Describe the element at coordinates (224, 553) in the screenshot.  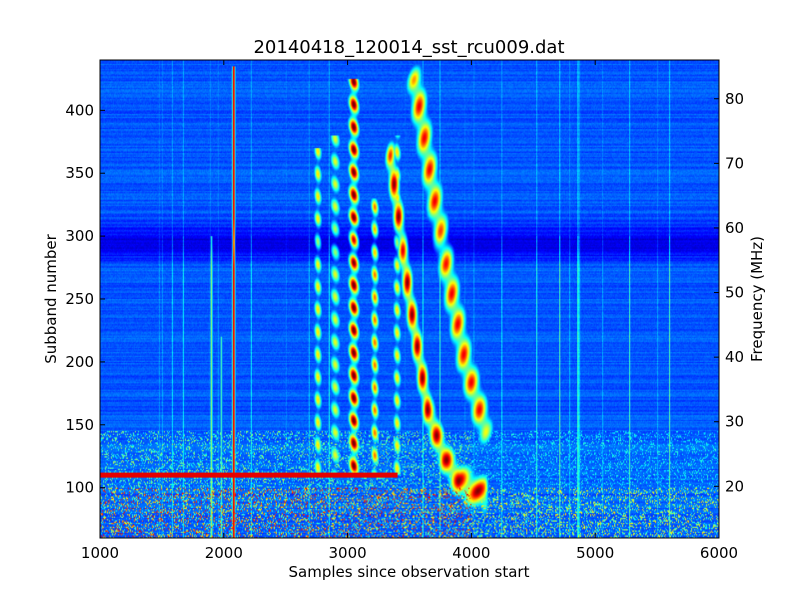
I see `x-tick-label: 2000` at that location.